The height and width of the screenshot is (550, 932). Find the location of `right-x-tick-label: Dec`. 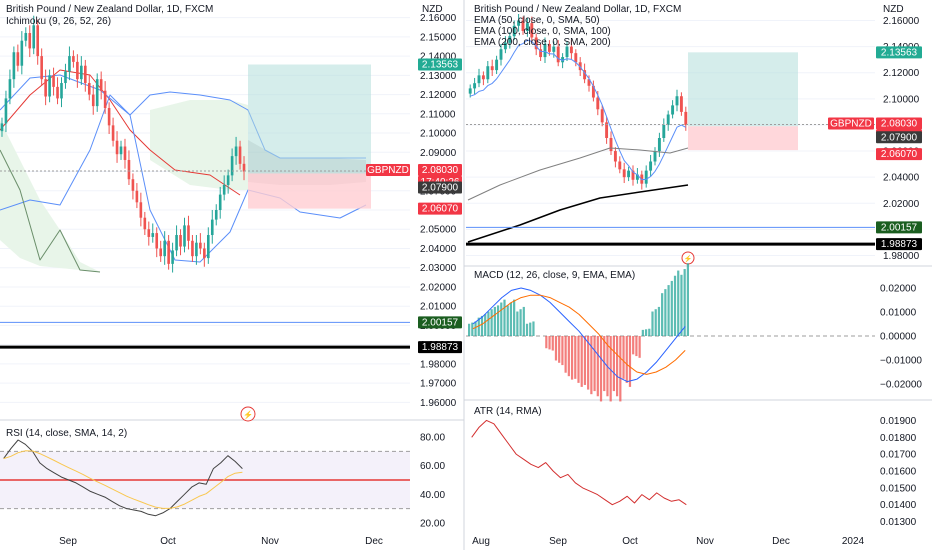

right-x-tick-label: Dec is located at coordinates (781, 541).